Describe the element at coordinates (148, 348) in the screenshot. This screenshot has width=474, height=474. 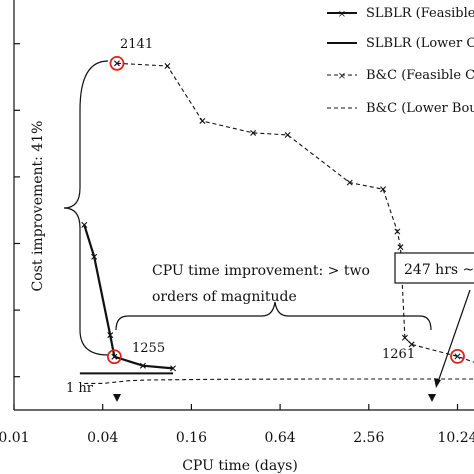
I see `value-label-1255: 1255` at that location.